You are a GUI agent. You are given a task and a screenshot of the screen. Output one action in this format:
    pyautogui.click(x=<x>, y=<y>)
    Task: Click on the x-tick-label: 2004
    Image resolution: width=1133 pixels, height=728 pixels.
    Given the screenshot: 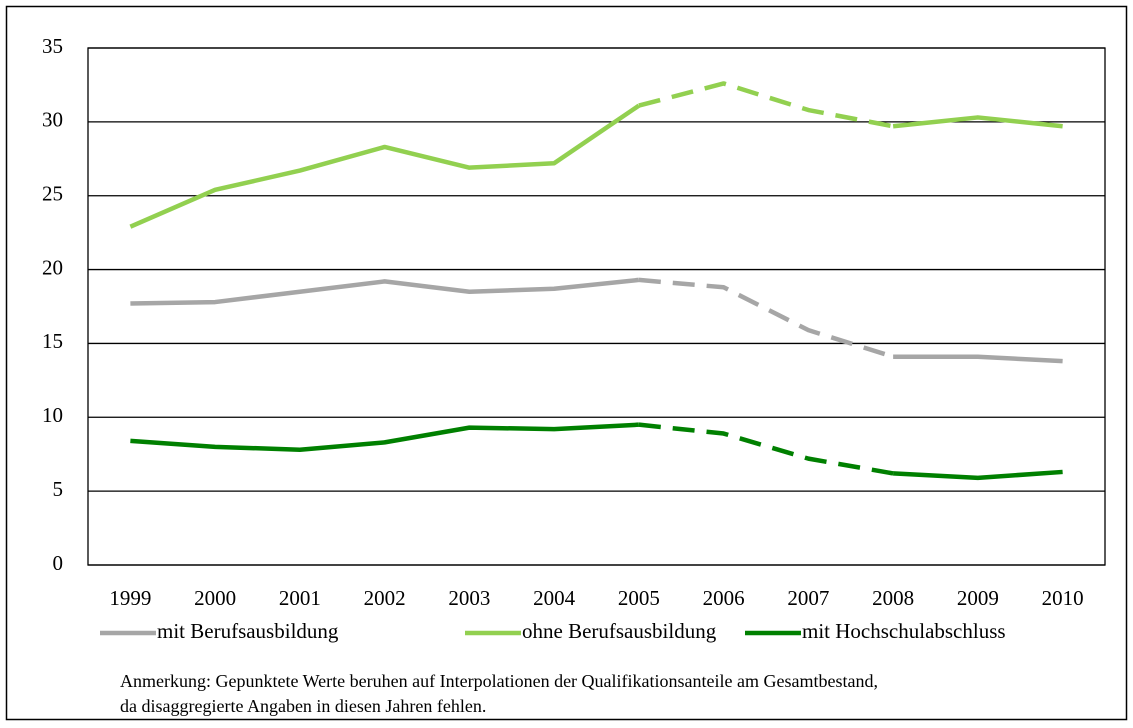 What is the action you would take?
    pyautogui.click(x=554, y=598)
    